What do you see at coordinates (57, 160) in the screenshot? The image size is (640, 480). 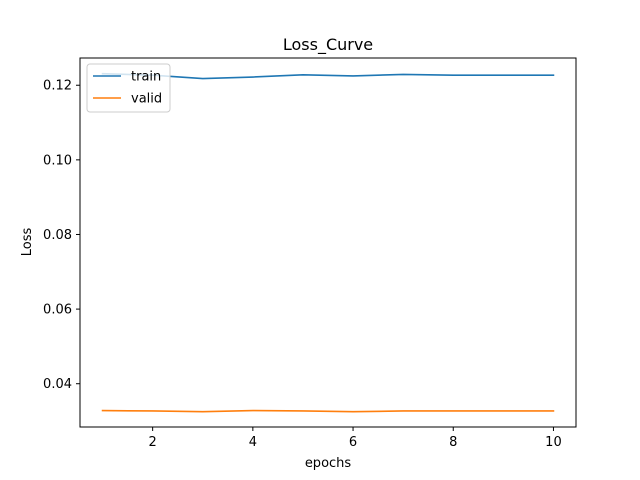 I see `y-tick-label: 0.10` at bounding box center [57, 160].